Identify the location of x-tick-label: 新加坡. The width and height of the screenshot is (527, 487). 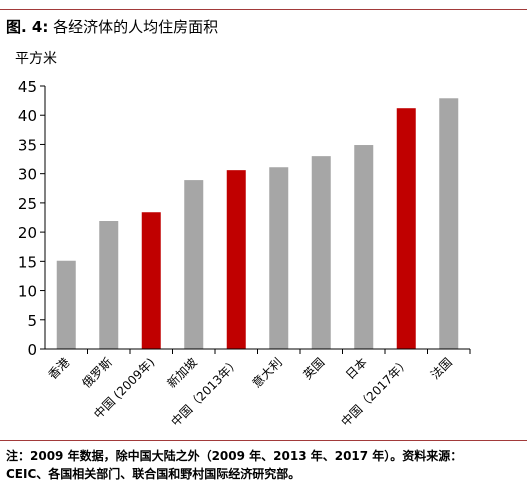
(182, 373).